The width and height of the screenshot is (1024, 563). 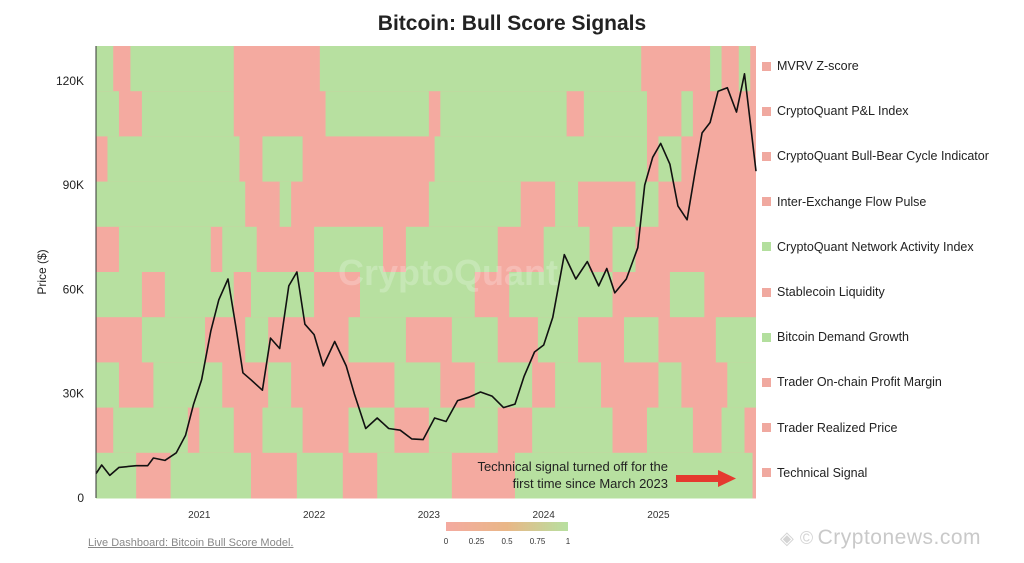 What do you see at coordinates (512, 23) in the screenshot?
I see `chart-title: Bitcoin: Bull Score Signals` at bounding box center [512, 23].